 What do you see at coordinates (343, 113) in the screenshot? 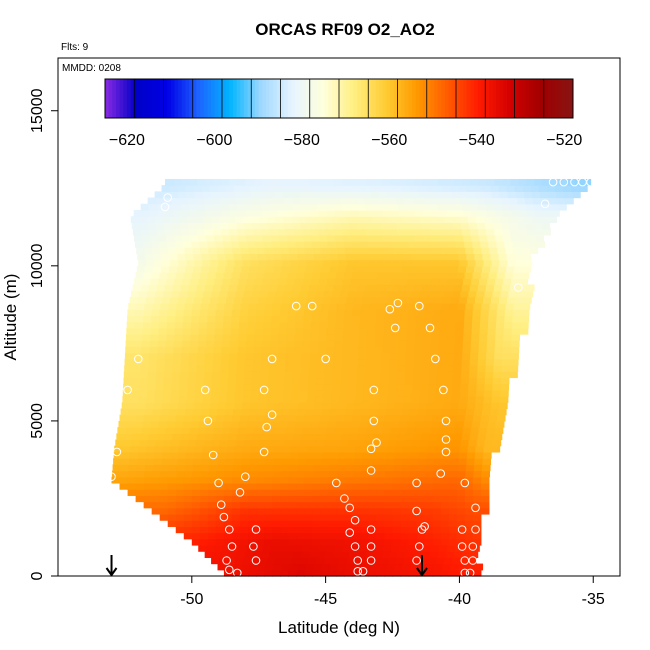
I see `colorbar: −620 −600 −580 −560 −540 −520` at bounding box center [343, 113].